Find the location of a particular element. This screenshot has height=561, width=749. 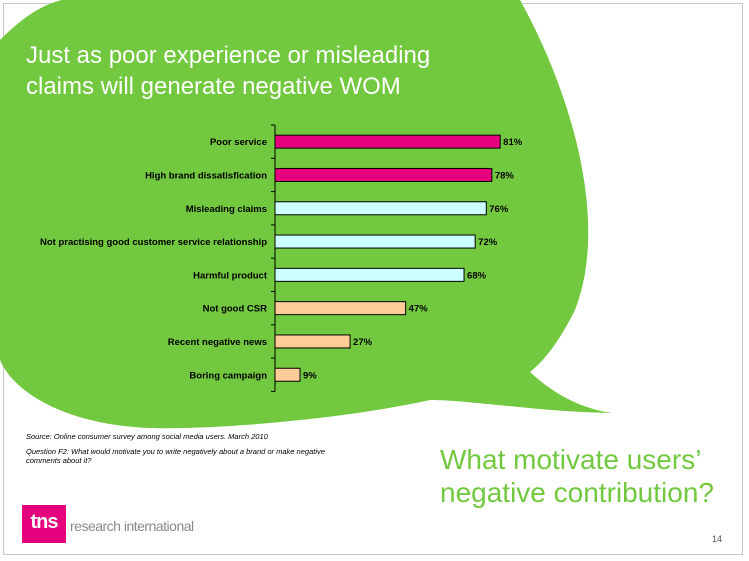

category-label: Boring campaign is located at coordinates (228, 375).